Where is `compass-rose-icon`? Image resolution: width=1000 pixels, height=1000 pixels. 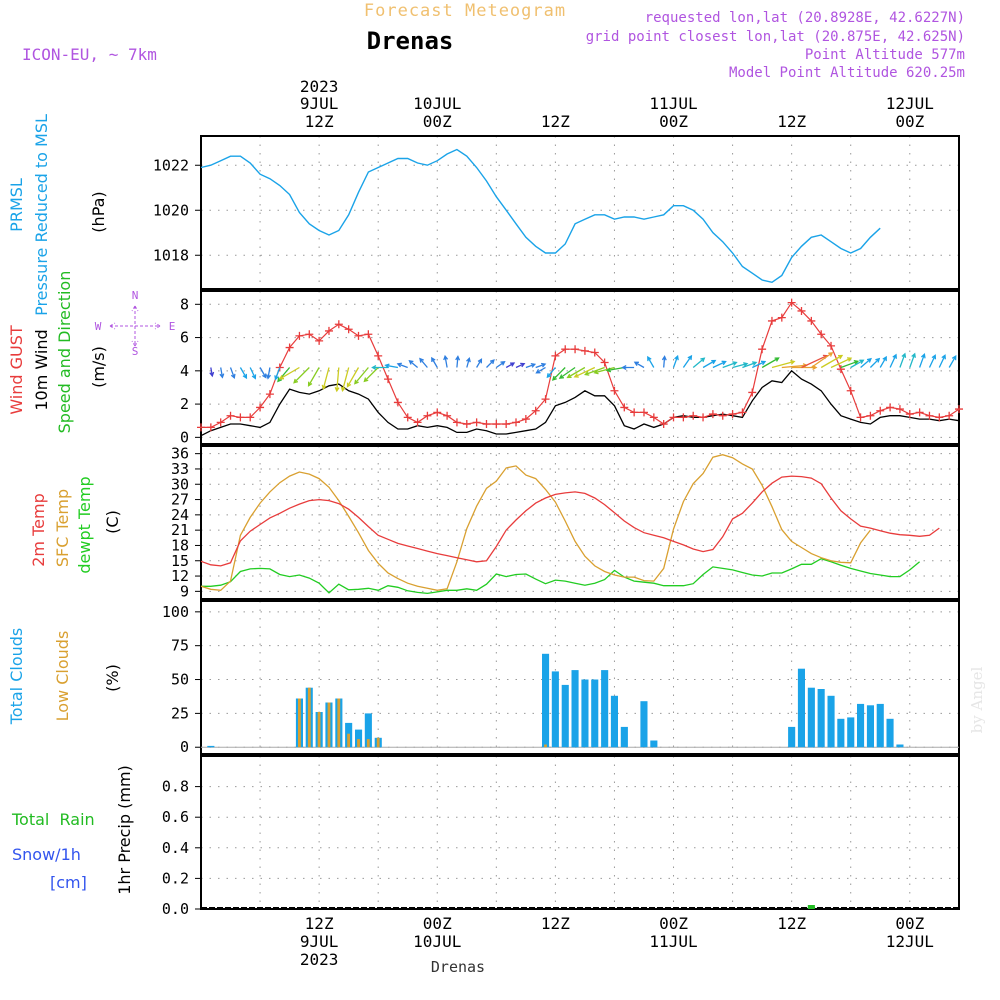
compass-rose-icon is located at coordinates (135, 326).